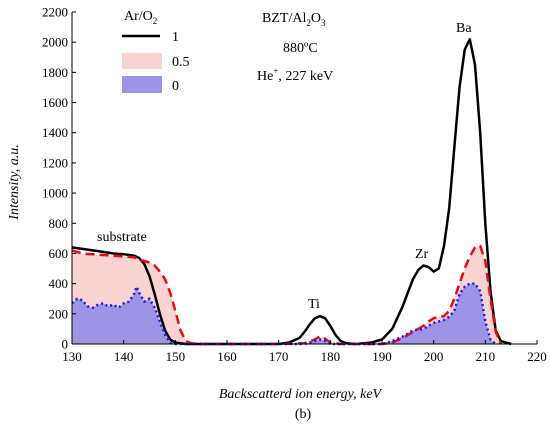 This screenshot has width=550, height=426. What do you see at coordinates (300, 48) in the screenshot?
I see `temperature-label: 880ºC` at bounding box center [300, 48].